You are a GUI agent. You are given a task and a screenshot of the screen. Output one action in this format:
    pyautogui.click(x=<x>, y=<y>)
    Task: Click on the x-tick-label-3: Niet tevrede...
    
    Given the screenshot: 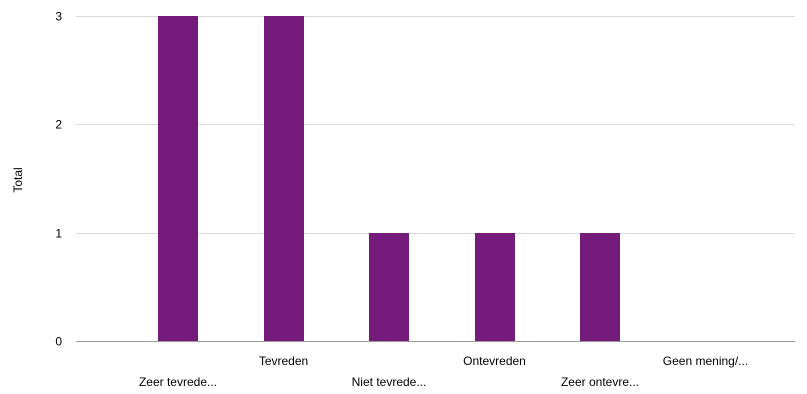 What is the action you would take?
    pyautogui.click(x=389, y=382)
    